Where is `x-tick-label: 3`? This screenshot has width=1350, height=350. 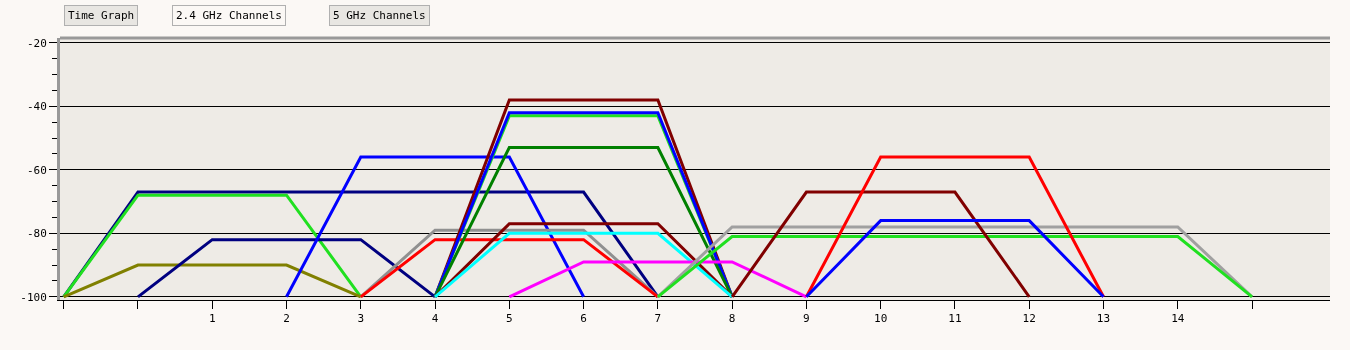 x-tick-label: 3 is located at coordinates (361, 319).